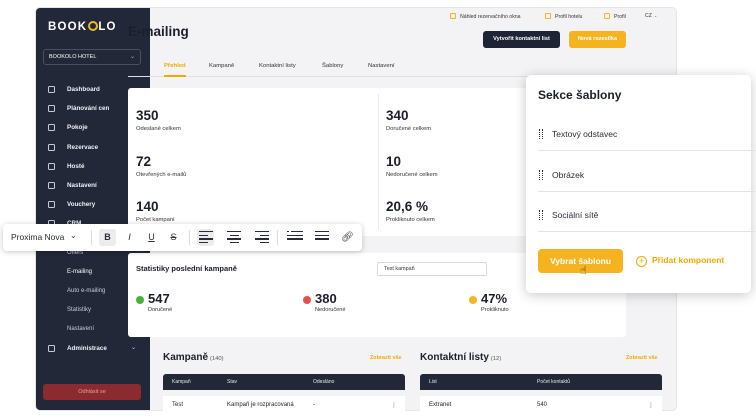 The height and width of the screenshot is (420, 756). I want to click on underline-button: U, so click(151, 237).